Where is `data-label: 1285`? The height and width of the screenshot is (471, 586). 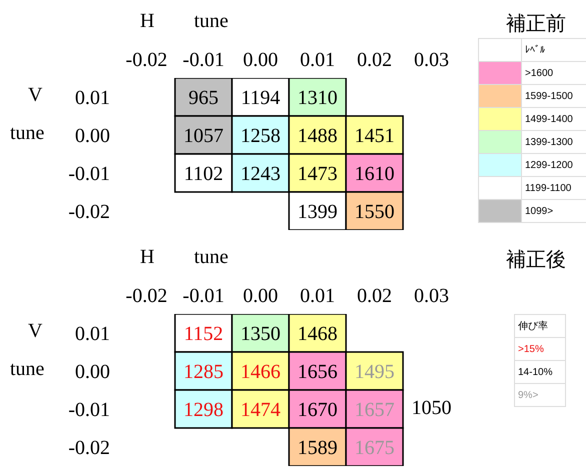 data-label: 1285 is located at coordinates (204, 372).